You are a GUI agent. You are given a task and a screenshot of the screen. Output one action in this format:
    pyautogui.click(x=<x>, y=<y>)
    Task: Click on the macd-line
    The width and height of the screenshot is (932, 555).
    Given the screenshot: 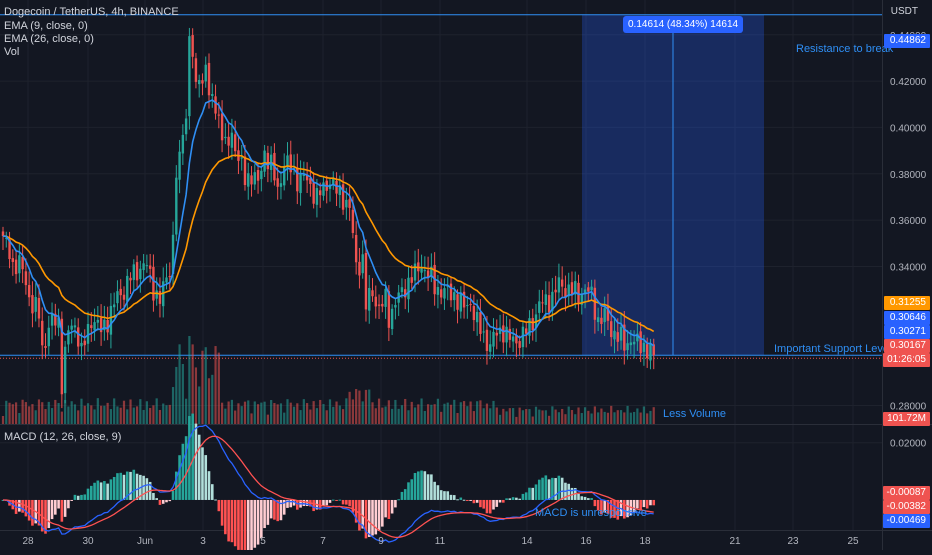 What is the action you would take?
    pyautogui.click(x=328, y=483)
    